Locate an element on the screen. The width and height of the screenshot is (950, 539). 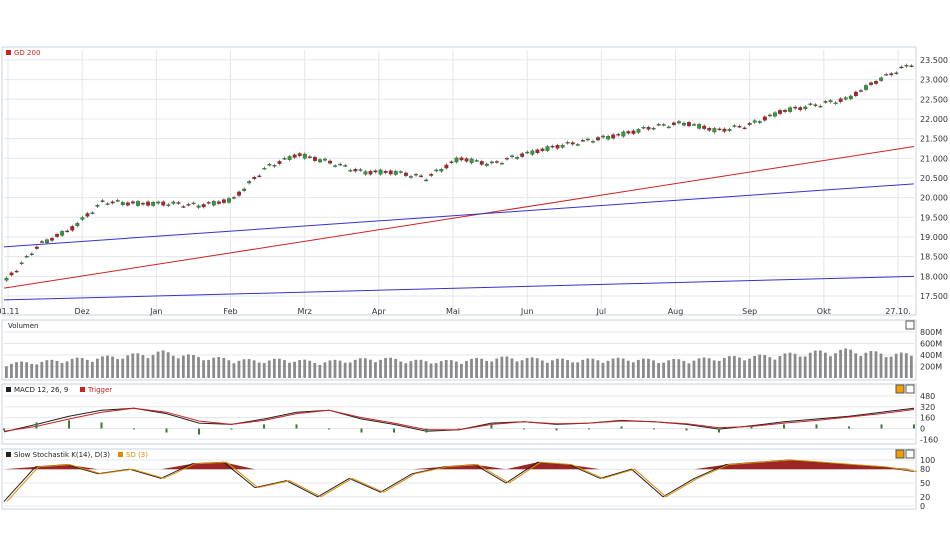
stochastic-close-icon is located at coordinates (910, 454).